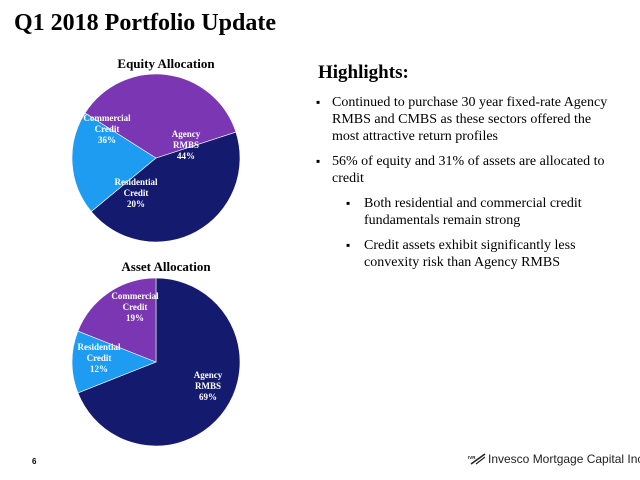 The width and height of the screenshot is (640, 480). Describe the element at coordinates (472, 457) in the screenshot. I see `logo-mark-text: IVR` at that location.